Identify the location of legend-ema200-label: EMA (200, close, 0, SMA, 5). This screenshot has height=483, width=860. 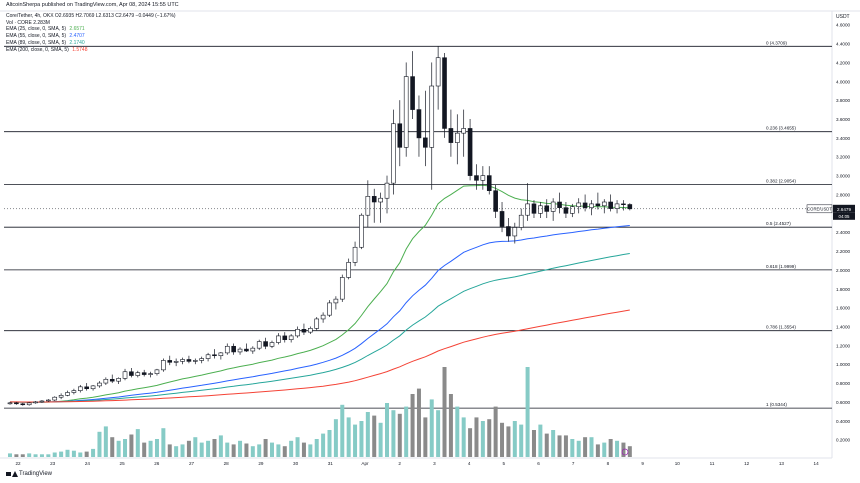
(37, 49).